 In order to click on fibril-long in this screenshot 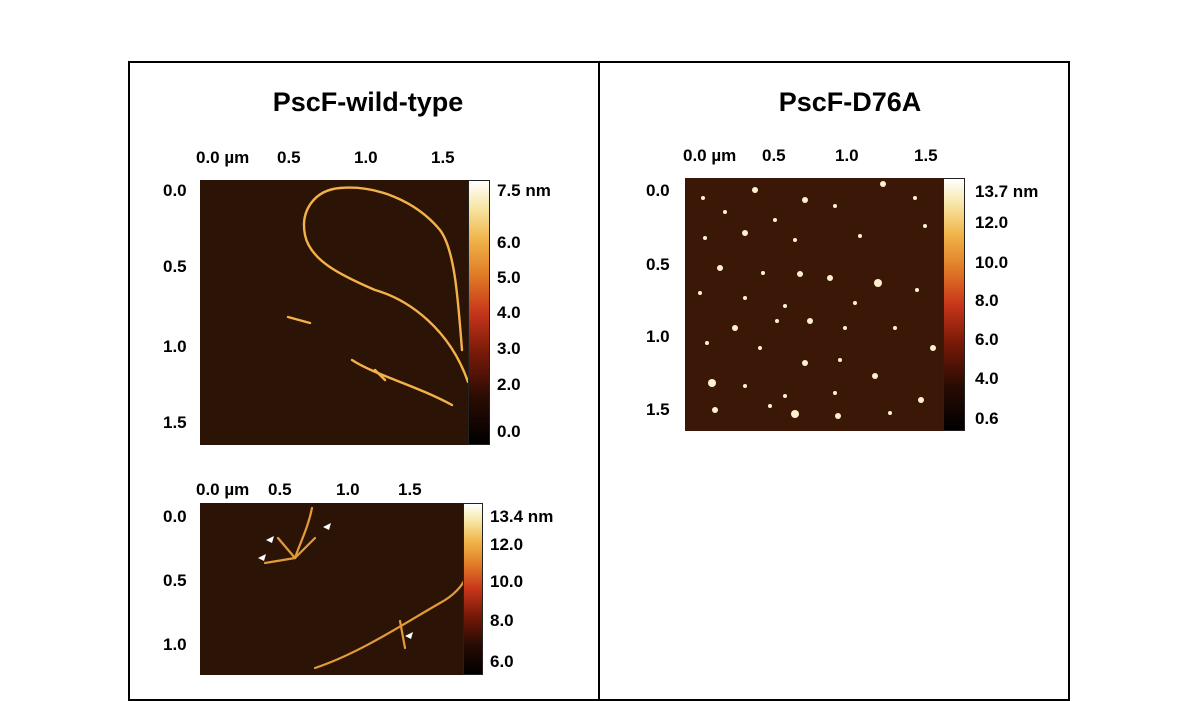, I will do `click(388, 624)`.